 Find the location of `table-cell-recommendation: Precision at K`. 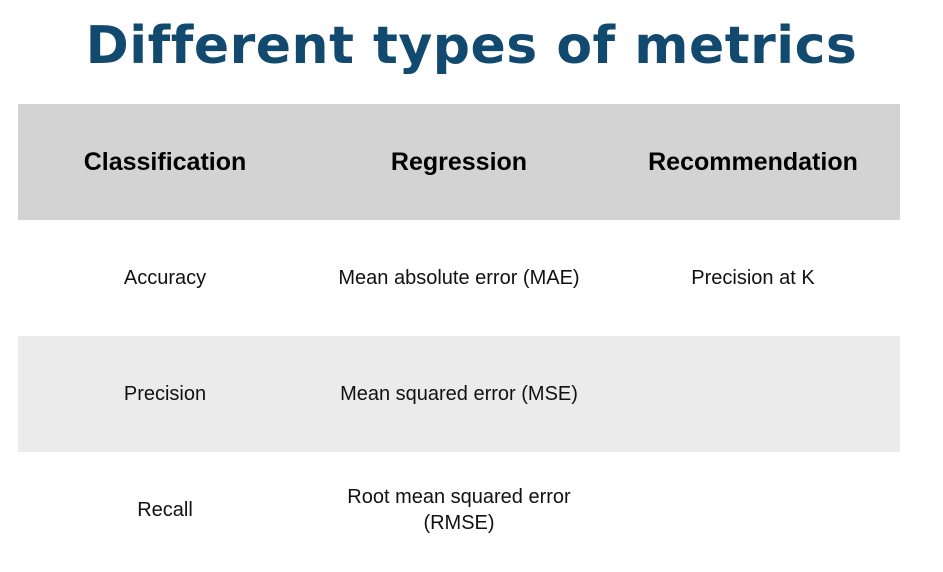

table-cell-recommendation: Precision at K is located at coordinates (753, 278).